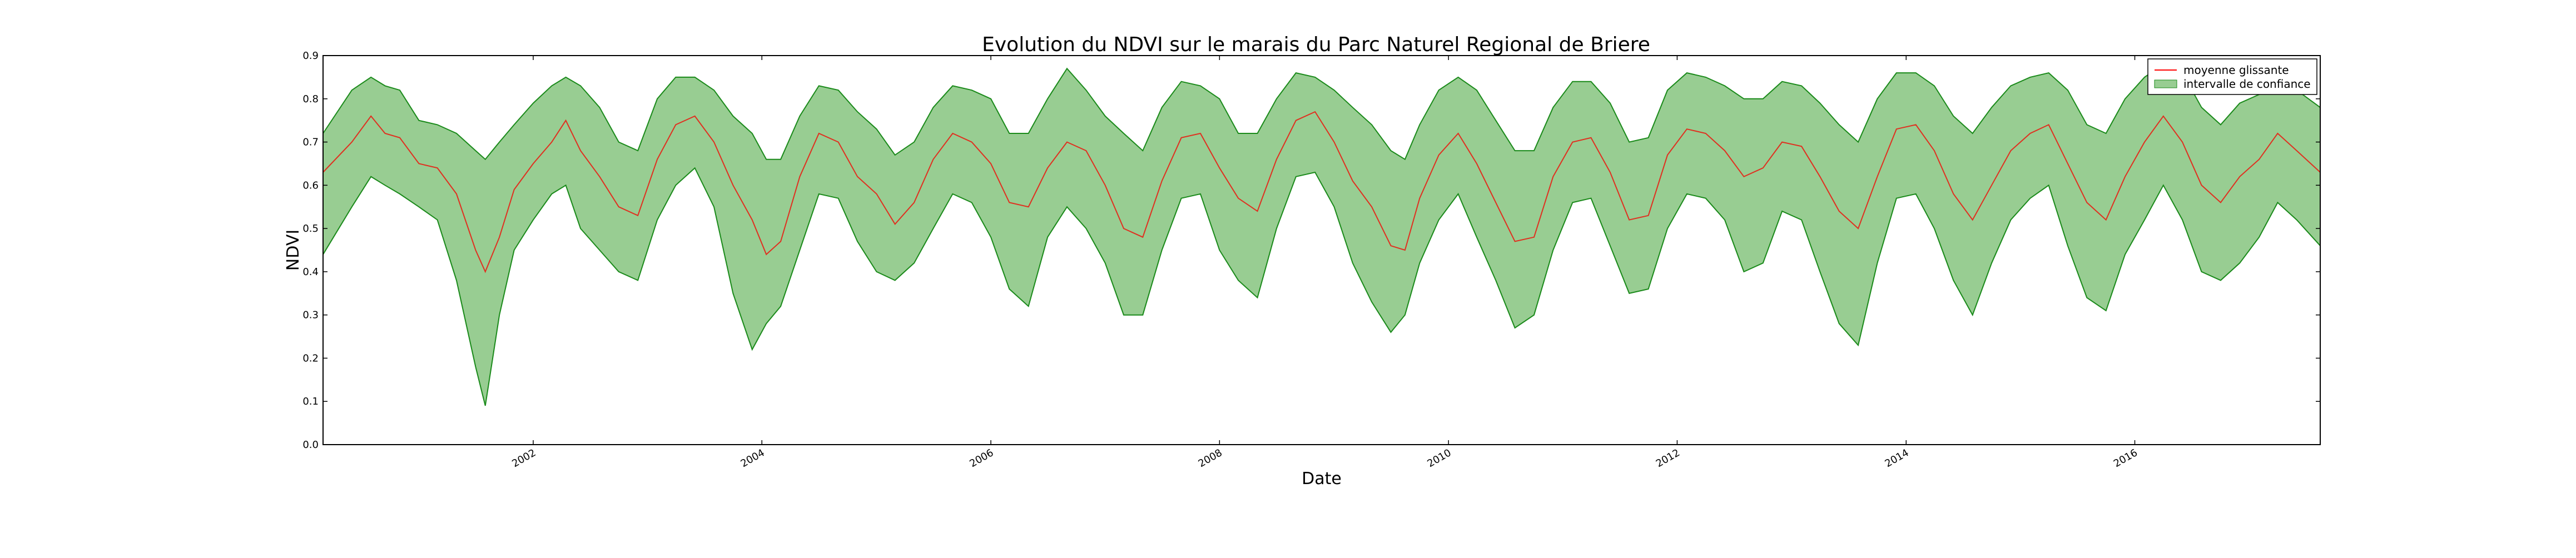 The width and height of the screenshot is (2576, 558). What do you see at coordinates (310, 56) in the screenshot?
I see `y-tick-label: 0.9` at bounding box center [310, 56].